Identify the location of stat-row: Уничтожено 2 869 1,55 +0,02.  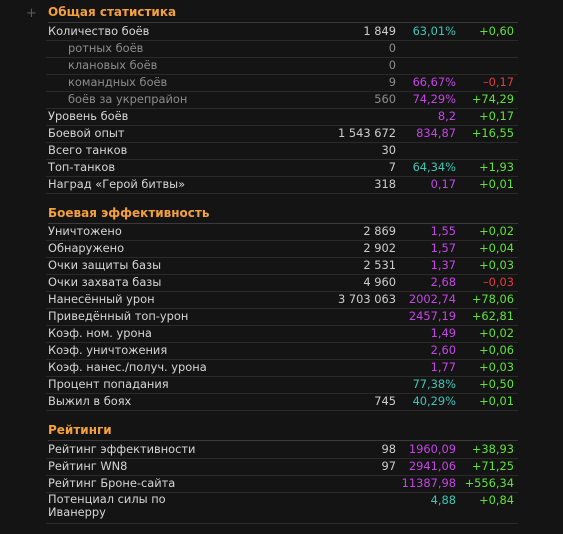
(282, 232).